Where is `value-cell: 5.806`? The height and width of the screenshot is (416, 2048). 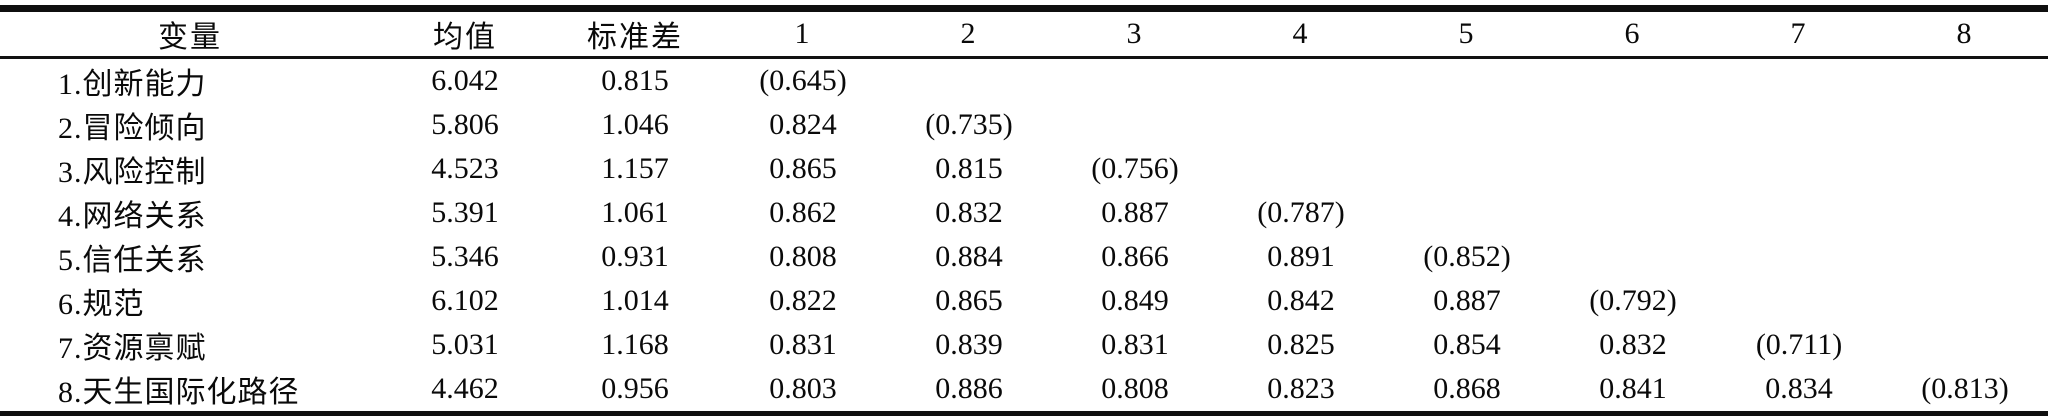
value-cell: 5.806 is located at coordinates (465, 124).